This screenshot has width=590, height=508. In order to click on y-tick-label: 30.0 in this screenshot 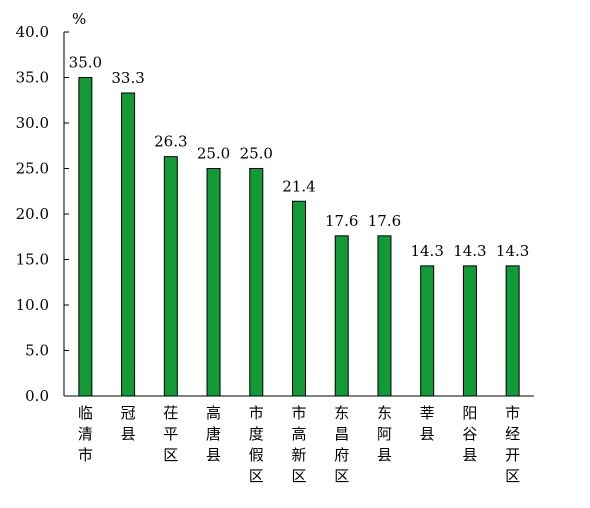, I will do `click(32, 123)`.